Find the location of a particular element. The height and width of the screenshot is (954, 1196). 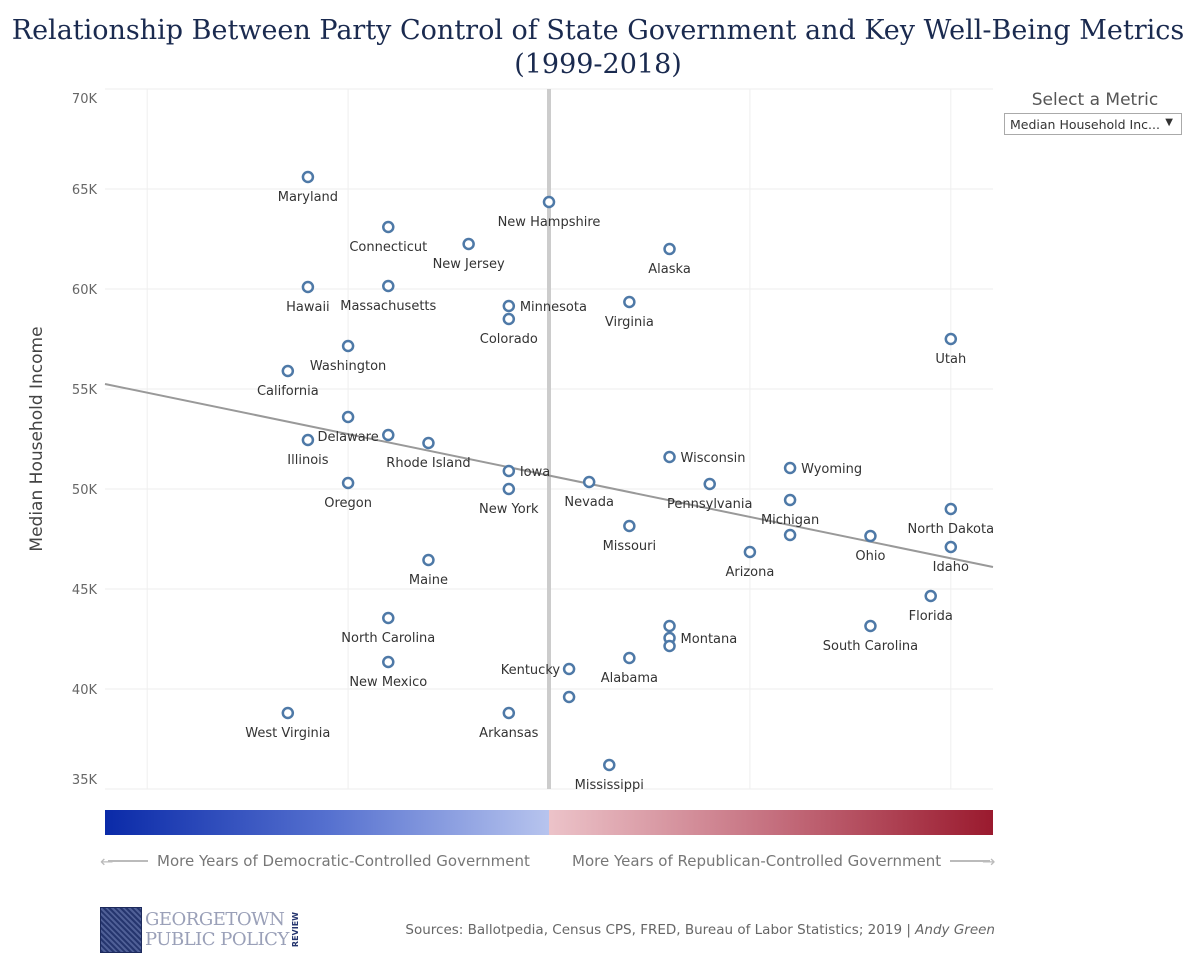

point-label: Arkansas is located at coordinates (508, 733).